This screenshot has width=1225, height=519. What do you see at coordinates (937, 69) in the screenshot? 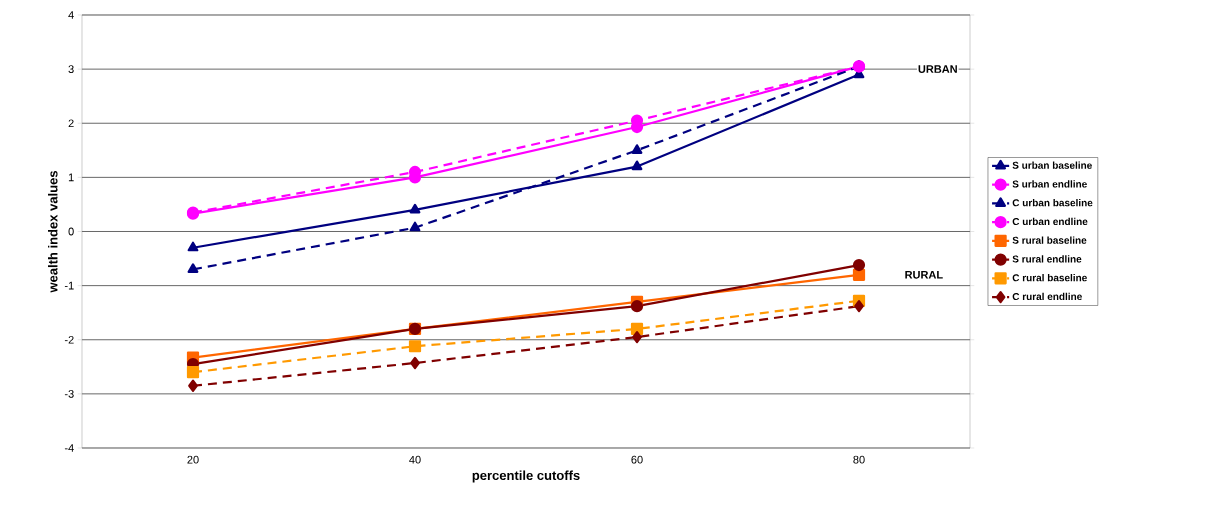
I see `annotation: URBAN` at bounding box center [937, 69].